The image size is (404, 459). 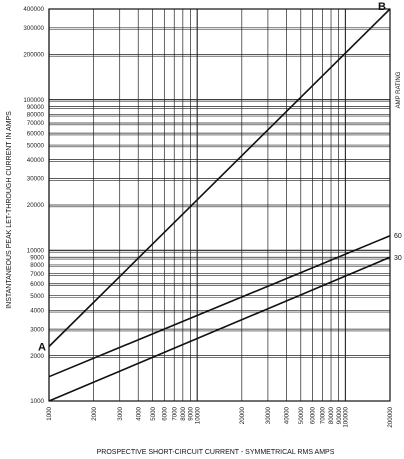 What do you see at coordinates (42, 348) in the screenshot?
I see `reference-start-label: A` at bounding box center [42, 348].